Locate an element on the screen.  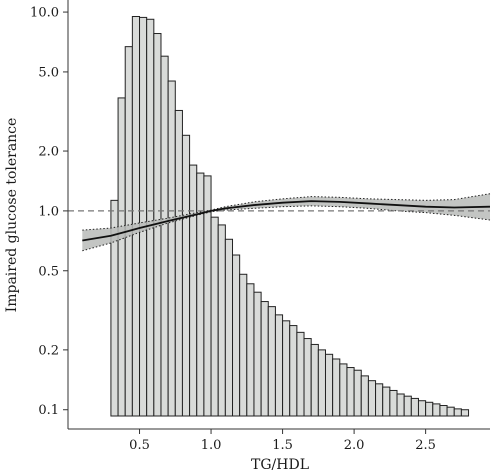
y-tick-label: 0.1 is located at coordinates (48, 410).